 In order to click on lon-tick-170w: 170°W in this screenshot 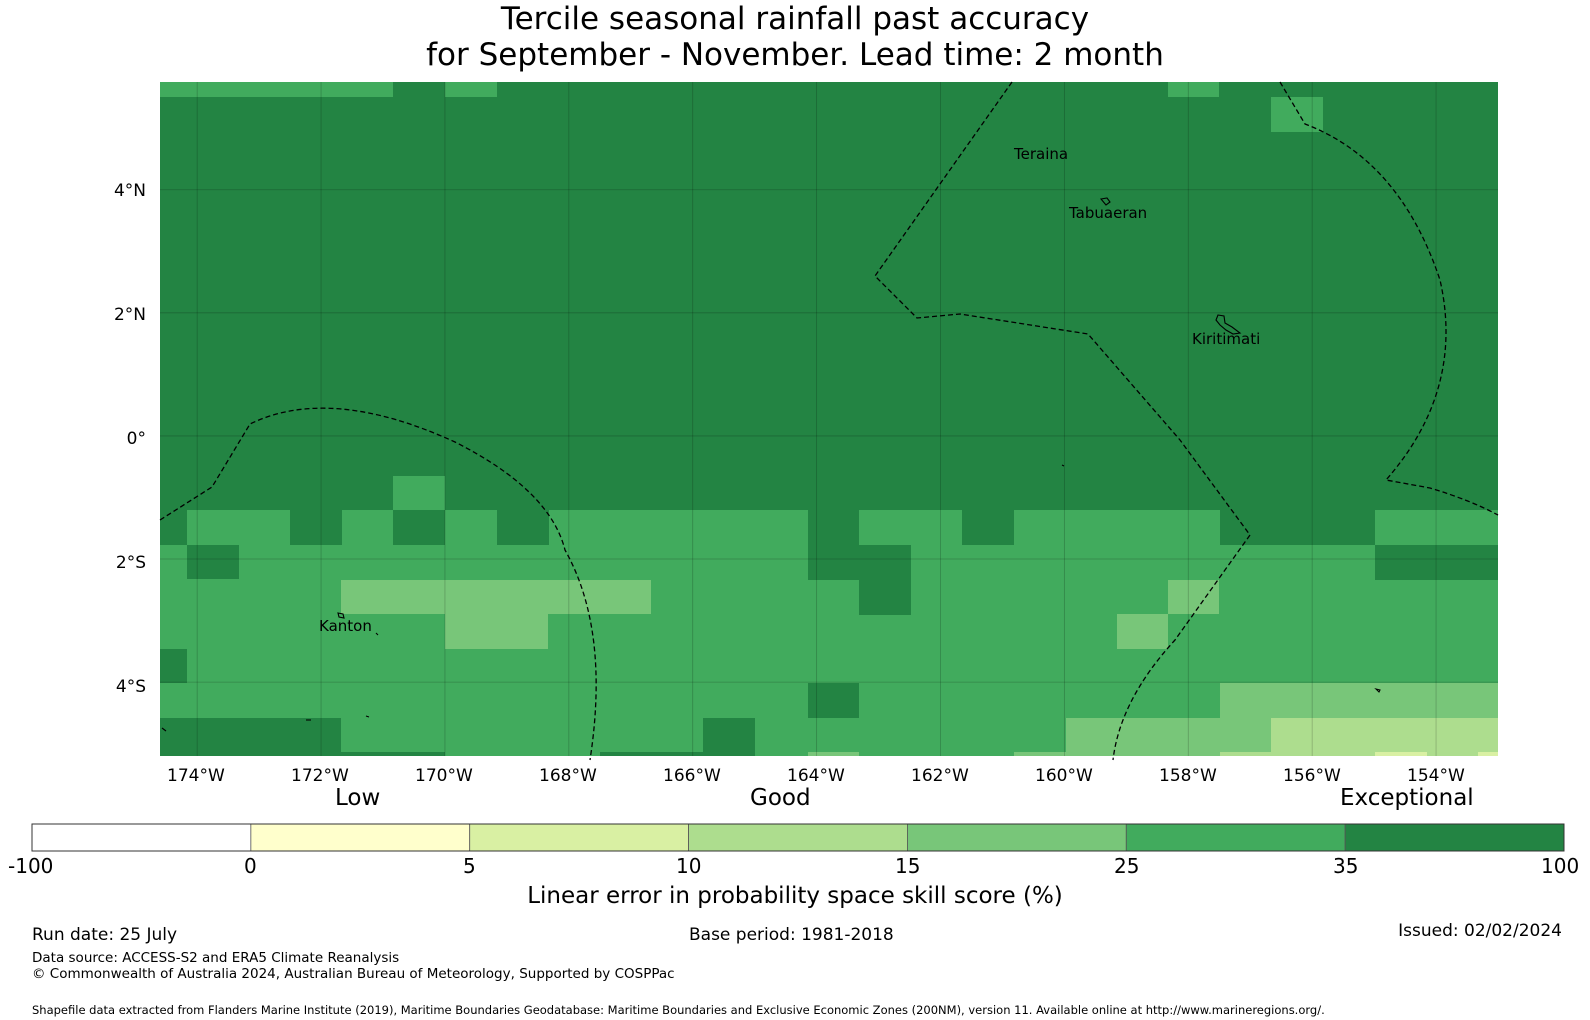, I will do `click(444, 776)`.